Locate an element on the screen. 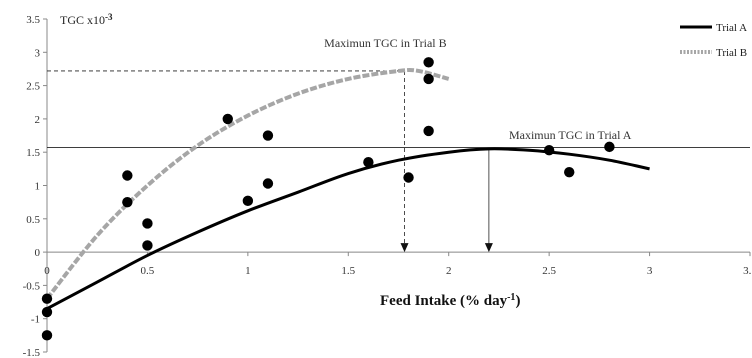 The image size is (752, 358). y-tick-label: 0.5 is located at coordinates (33, 220).